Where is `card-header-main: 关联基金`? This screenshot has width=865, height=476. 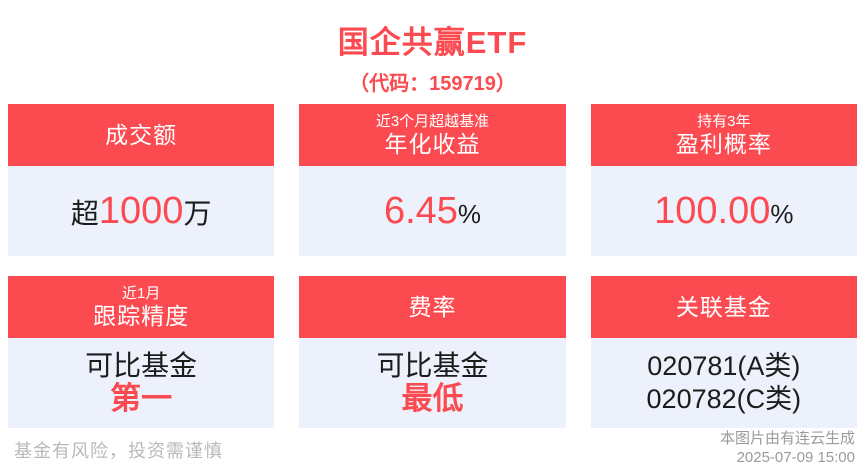
card-header-main: 关联基金 is located at coordinates (723, 306).